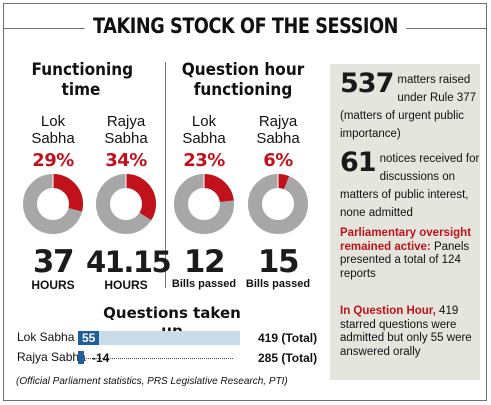  I want to click on stat-number: 61, so click(358, 162).